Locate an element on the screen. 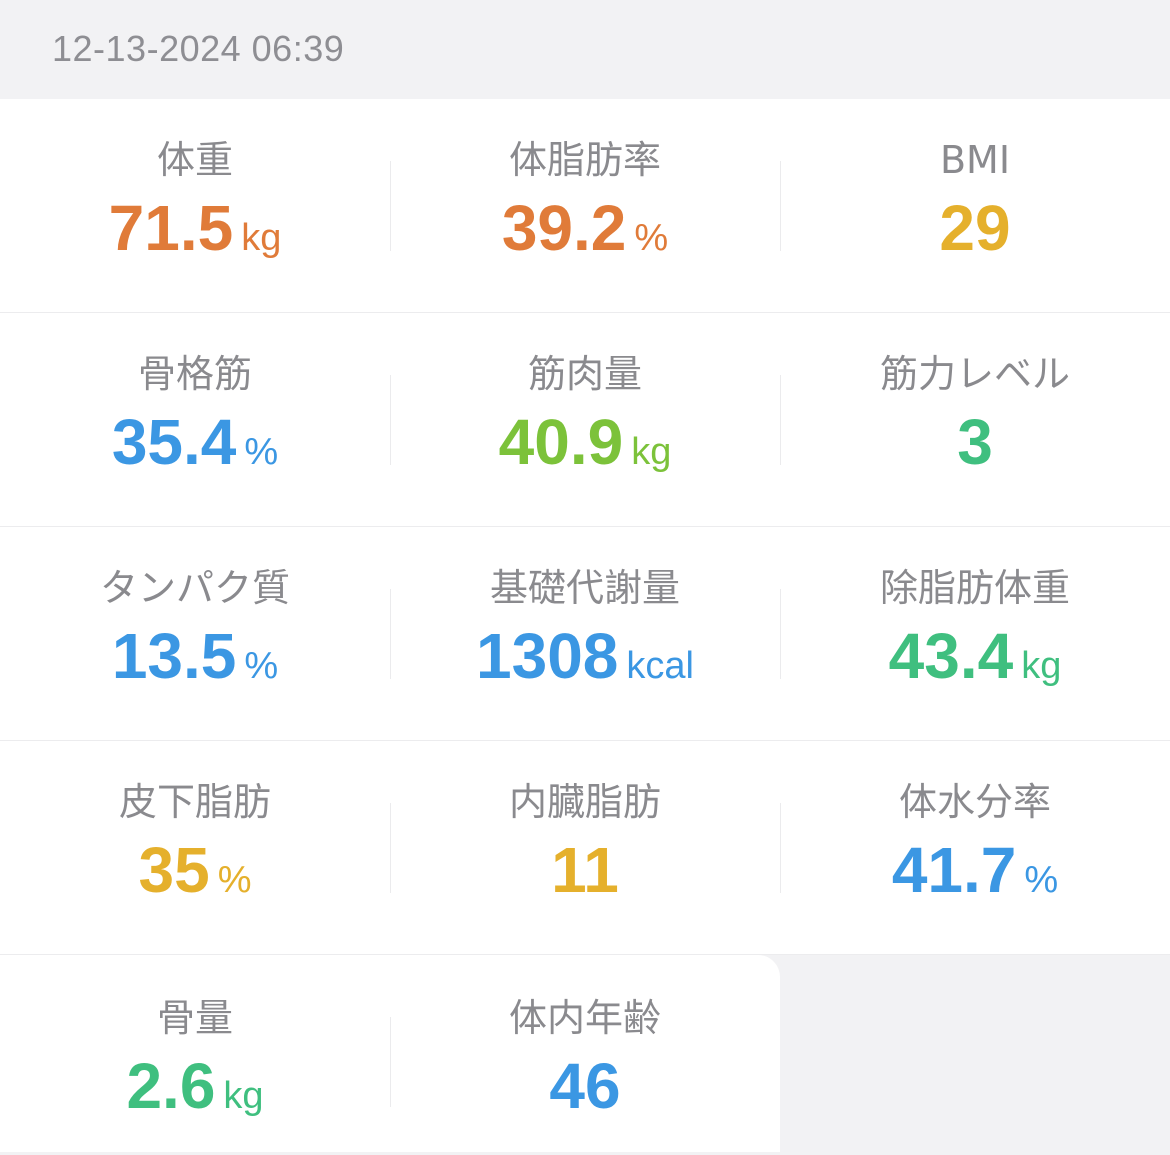 The image size is (1170, 1155). metric-value: 11 is located at coordinates (585, 870).